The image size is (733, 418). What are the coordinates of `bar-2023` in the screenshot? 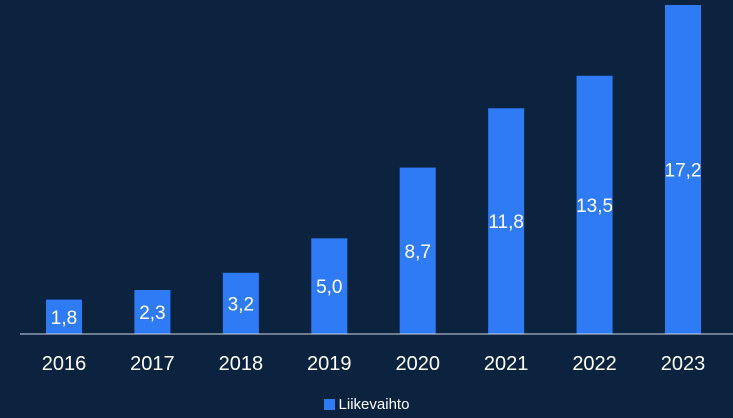 It's located at (683, 169).